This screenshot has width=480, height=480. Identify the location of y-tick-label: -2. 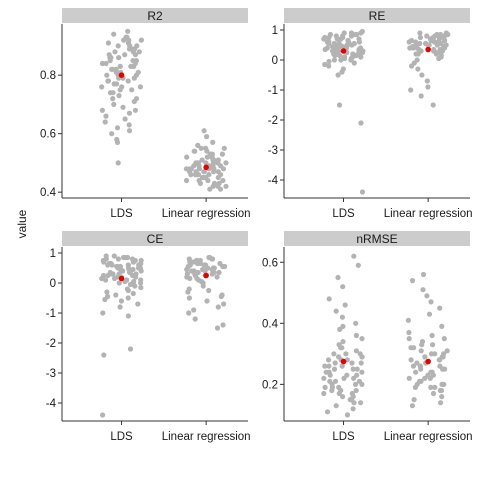
(51, 344).